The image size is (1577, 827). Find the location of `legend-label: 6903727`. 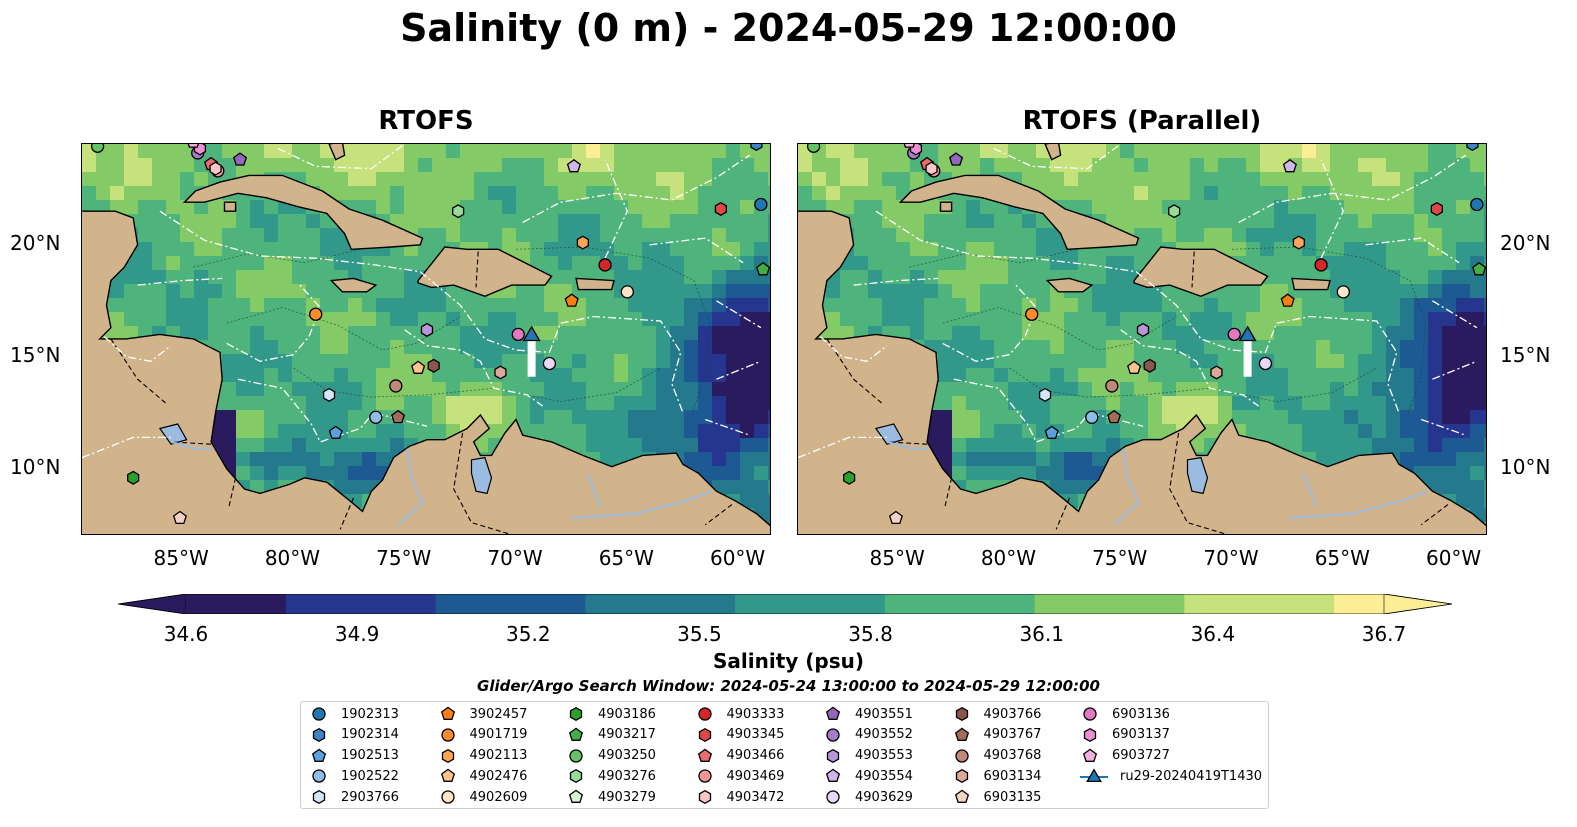

legend-label: 6903727 is located at coordinates (1141, 756).